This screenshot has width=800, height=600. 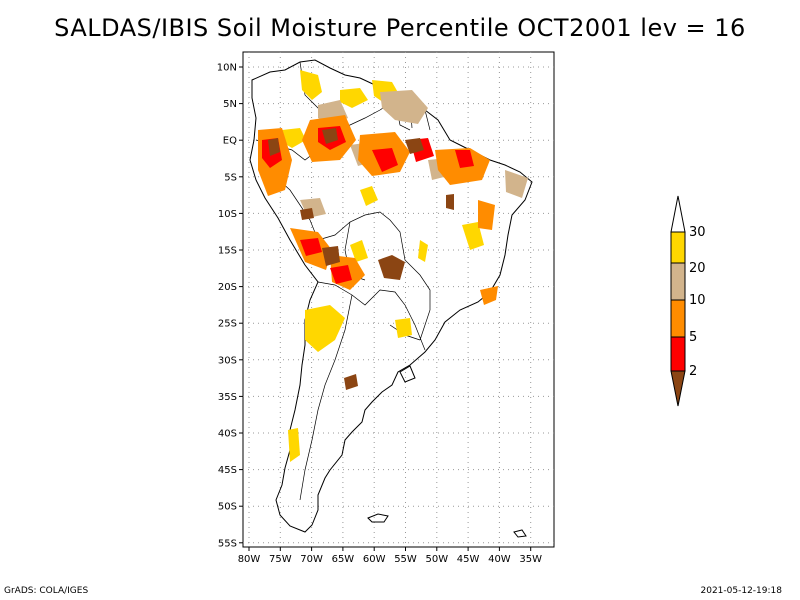 I want to click on lon-tick-label: 80W, so click(x=249, y=559).